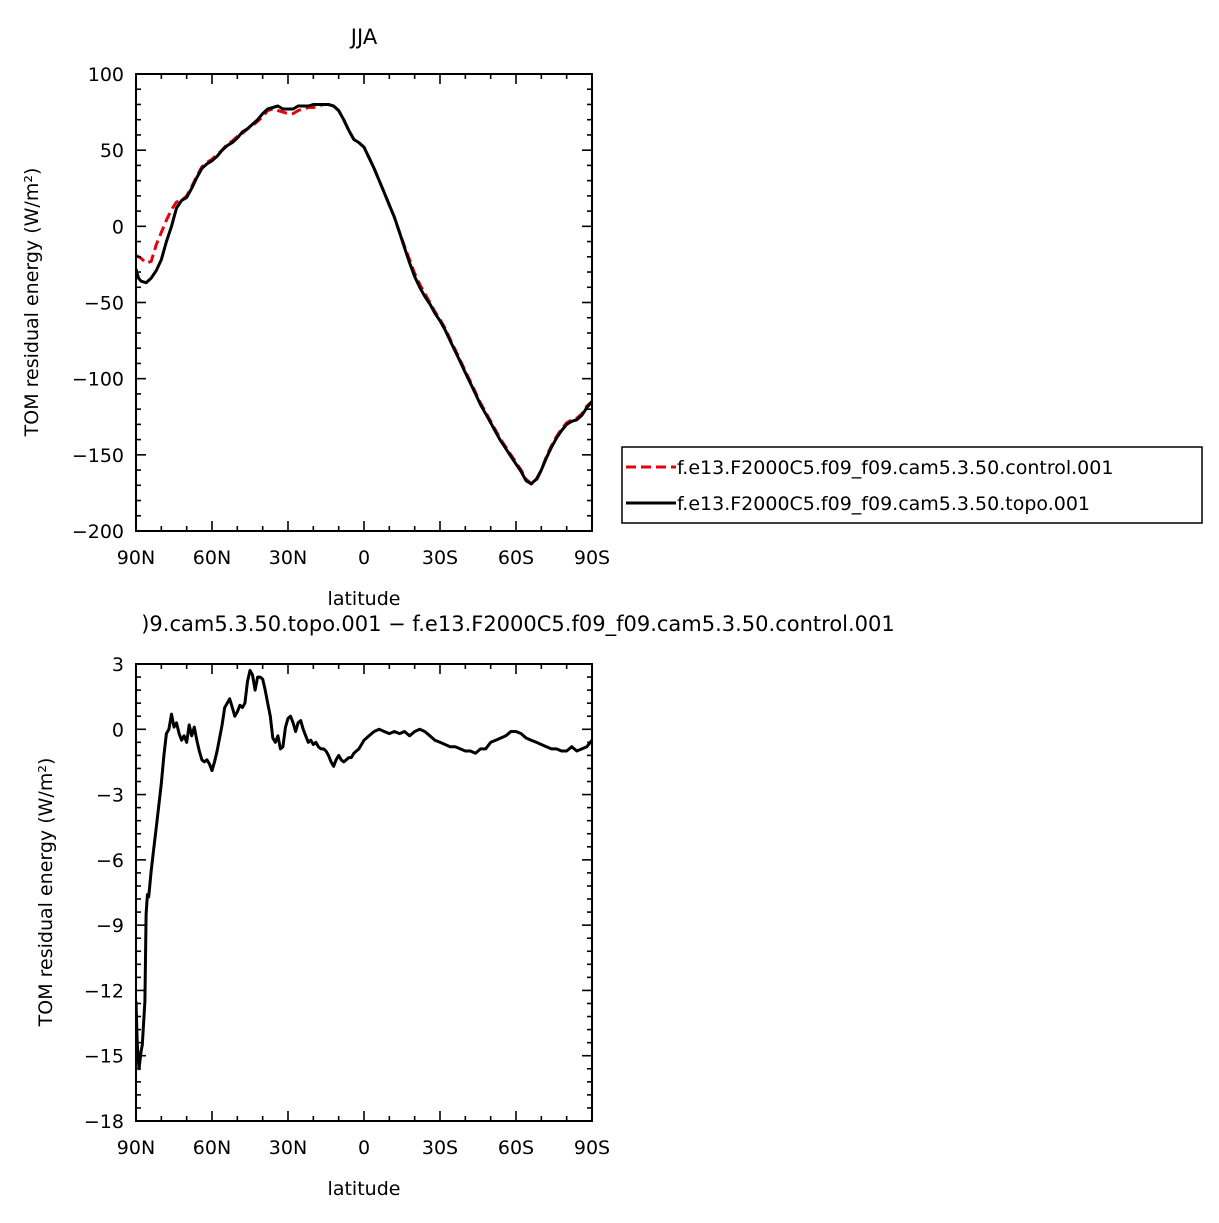 This screenshot has width=1219, height=1223. I want to click on bottom-y-tick-label: −6, so click(110, 861).